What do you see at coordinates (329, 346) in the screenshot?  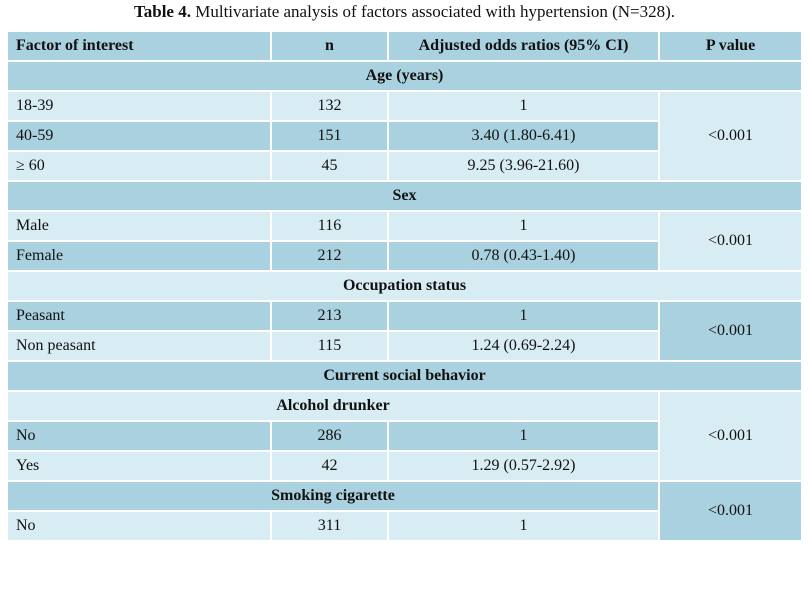 I see `cell-n: 115` at bounding box center [329, 346].